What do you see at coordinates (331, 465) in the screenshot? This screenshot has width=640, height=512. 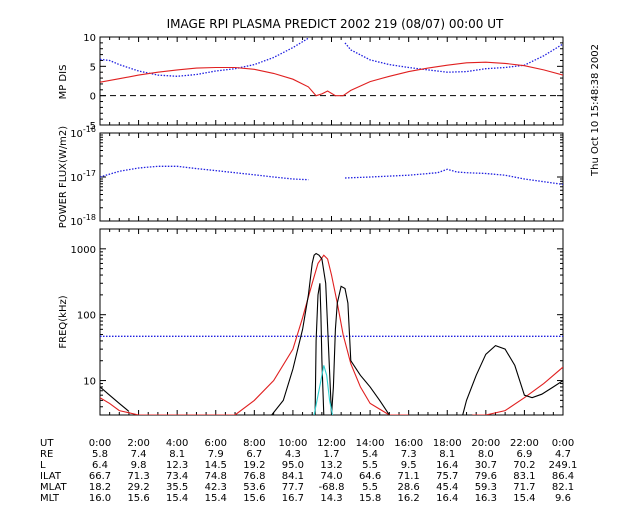 I see `table-cell: 13.2` at bounding box center [331, 465].